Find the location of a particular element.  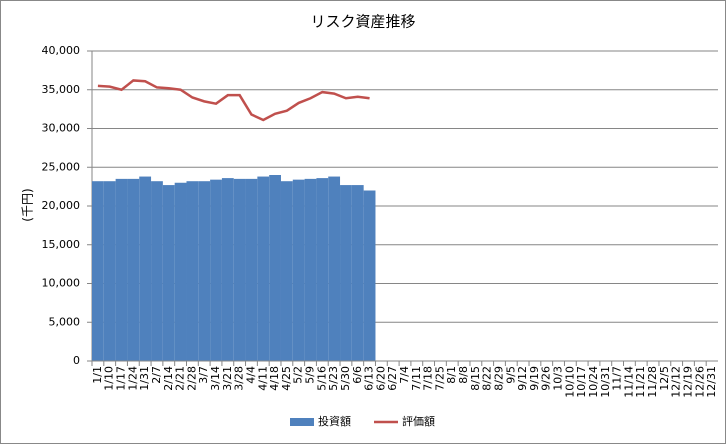

x-tick-label: 5/30 is located at coordinates (345, 378).